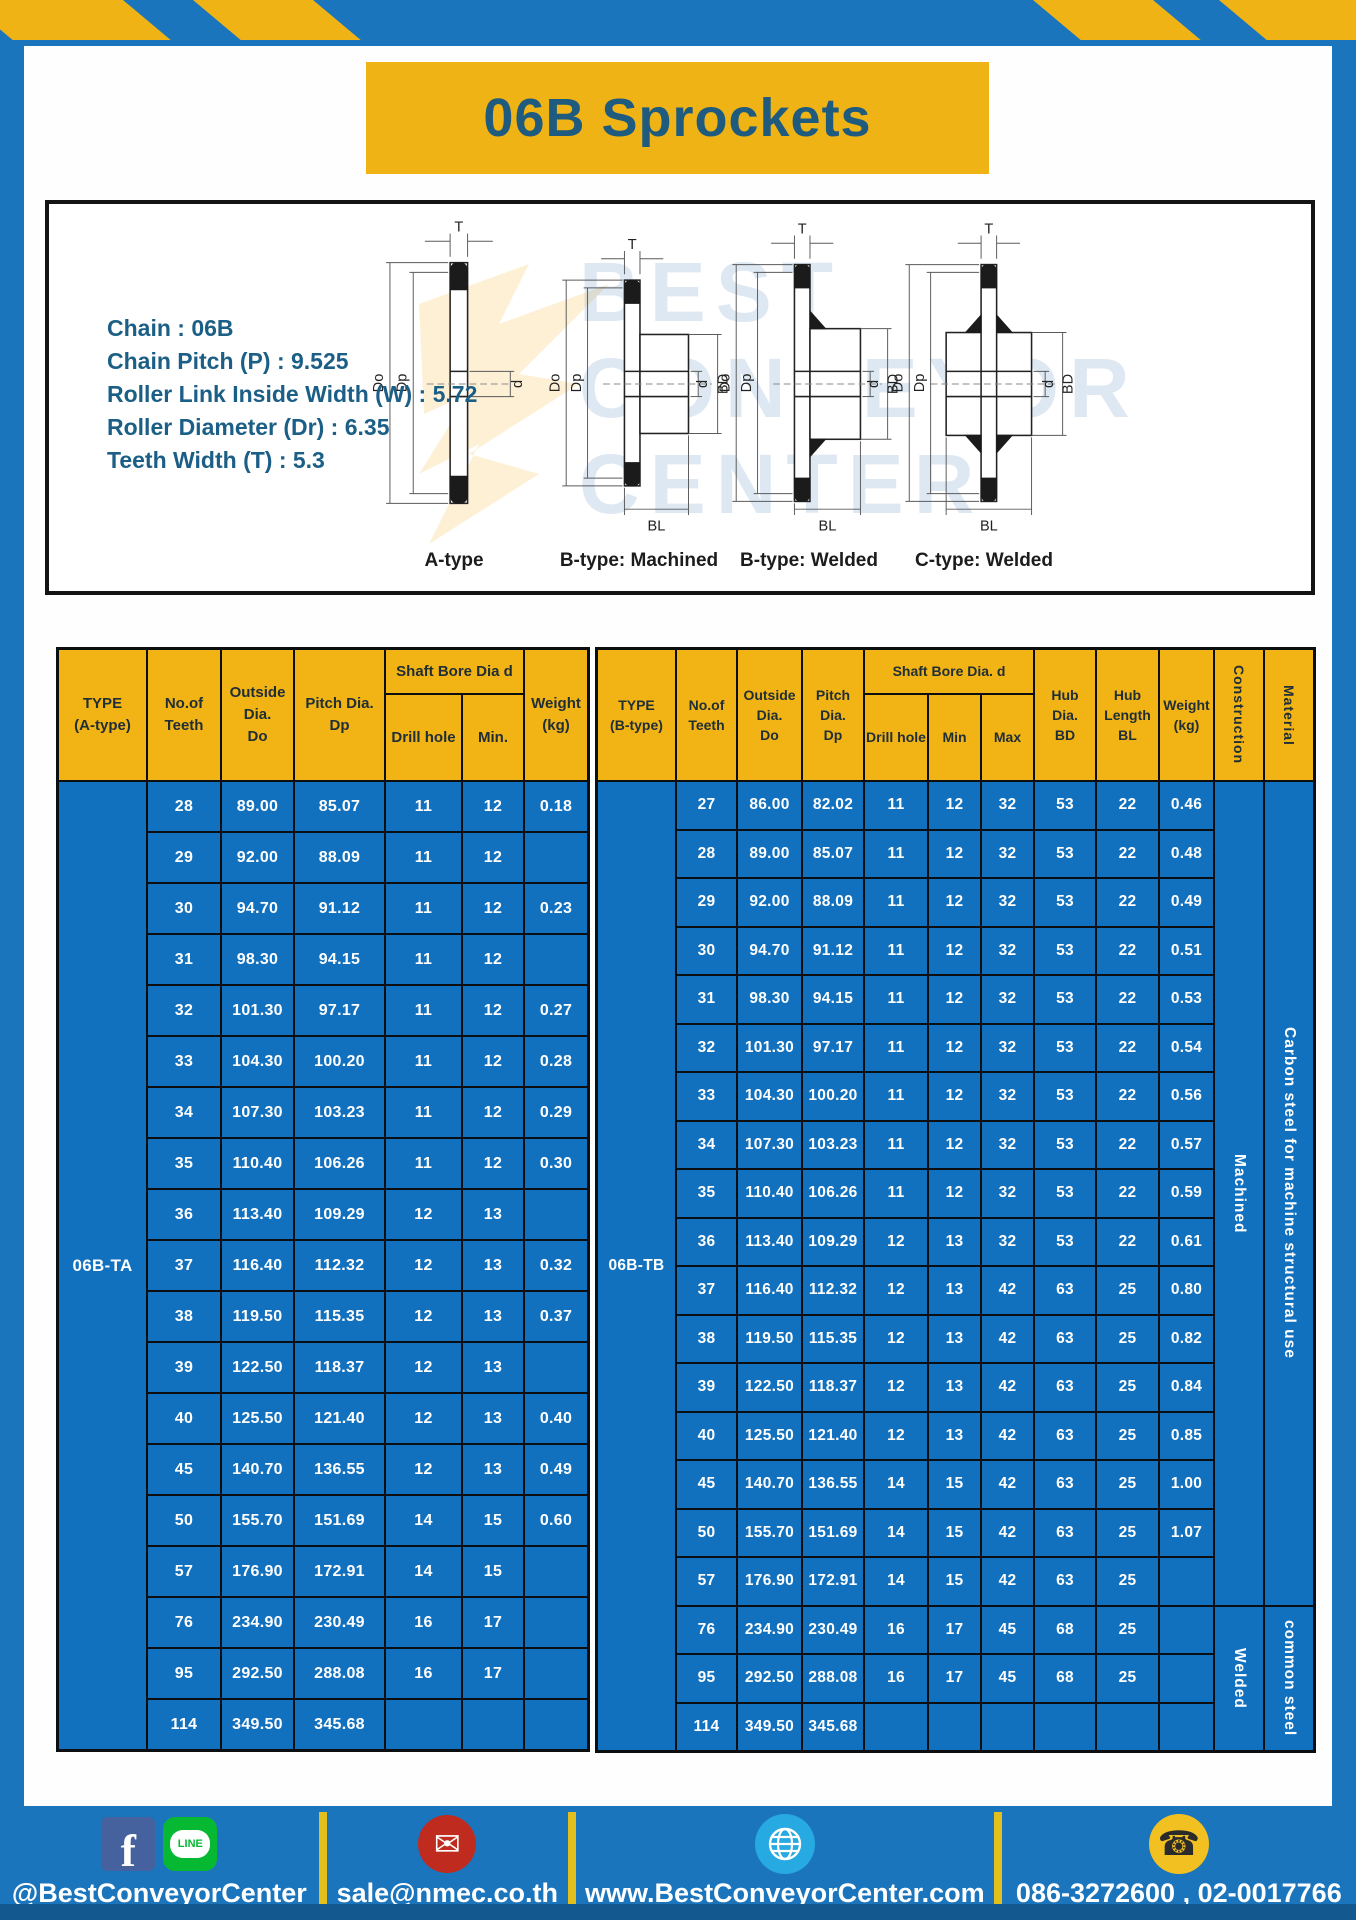 The image size is (1356, 1920). What do you see at coordinates (706, 1338) in the screenshot?
I see `teeth-cell: 38` at bounding box center [706, 1338].